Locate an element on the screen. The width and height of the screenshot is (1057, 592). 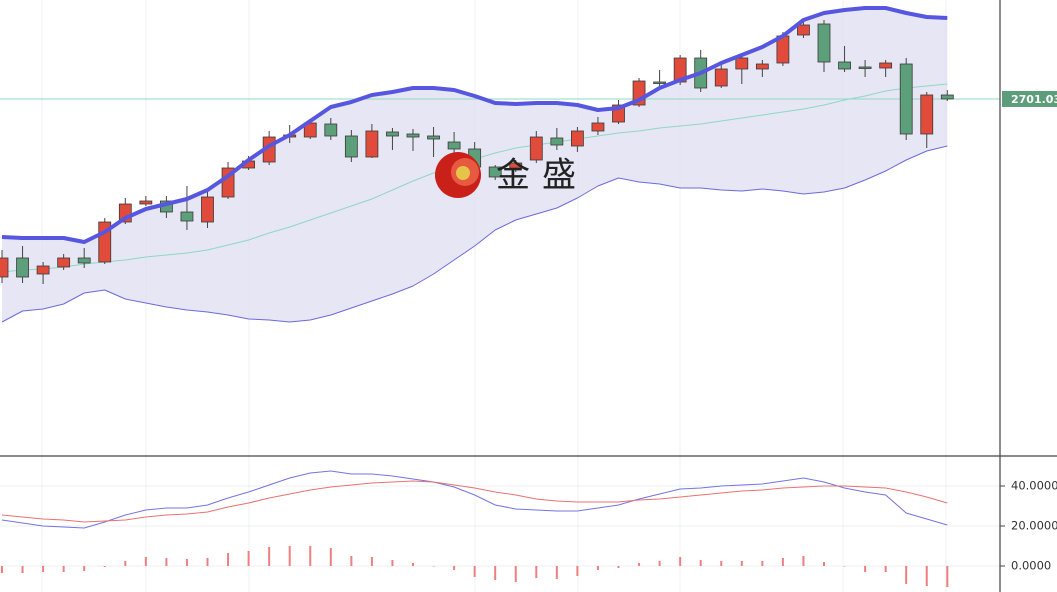
y-tick-label: 20.0000 is located at coordinates (1034, 526).